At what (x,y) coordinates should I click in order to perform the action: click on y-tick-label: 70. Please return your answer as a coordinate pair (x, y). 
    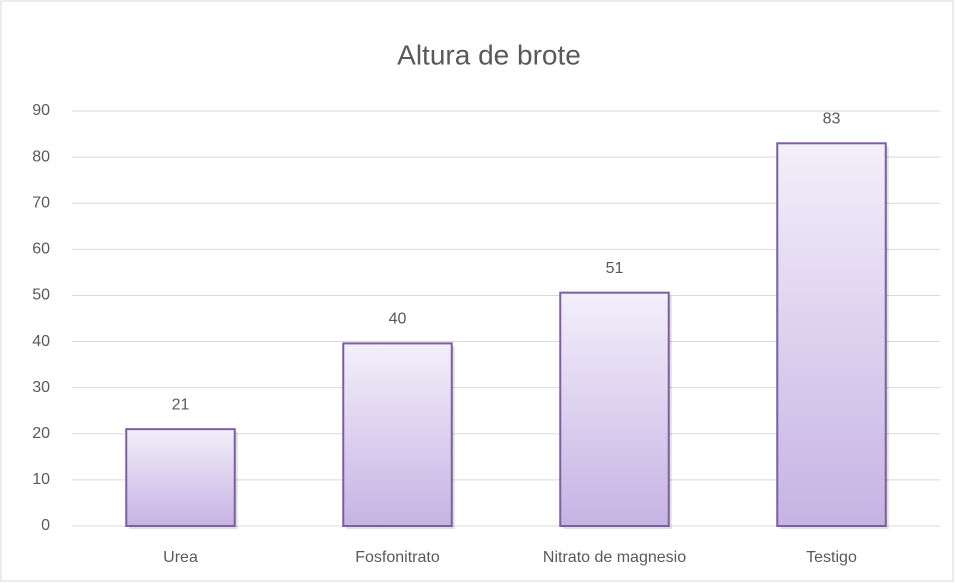
    Looking at the image, I should click on (41, 202).